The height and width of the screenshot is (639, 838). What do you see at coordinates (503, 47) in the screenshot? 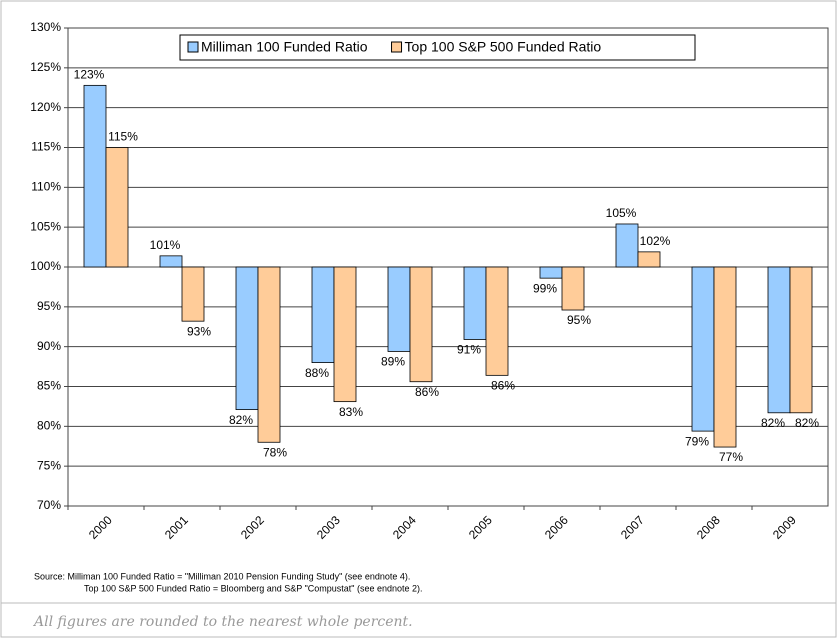
I see `legend-label: Top 100 S&P 500 Funded Ratio` at bounding box center [503, 47].